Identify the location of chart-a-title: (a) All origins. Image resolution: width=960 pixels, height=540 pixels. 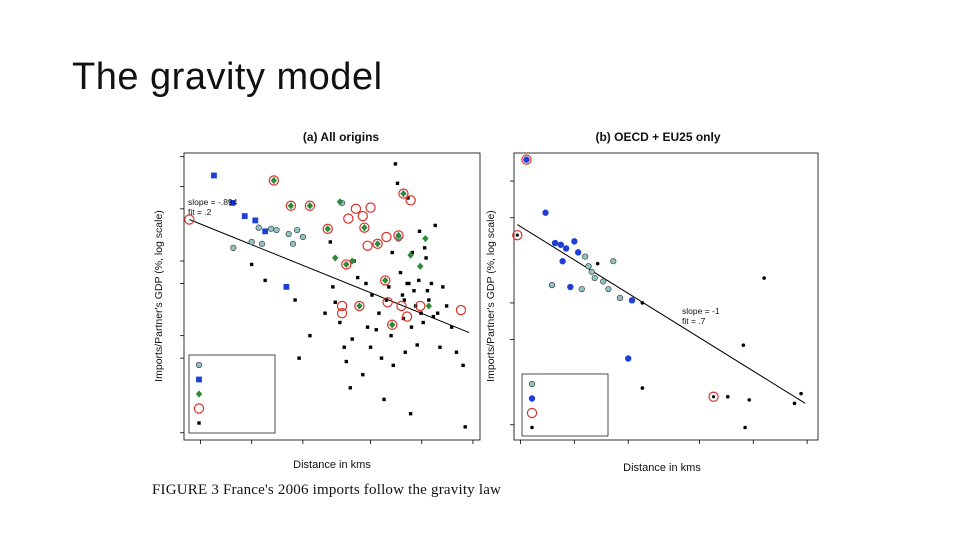
(341, 137).